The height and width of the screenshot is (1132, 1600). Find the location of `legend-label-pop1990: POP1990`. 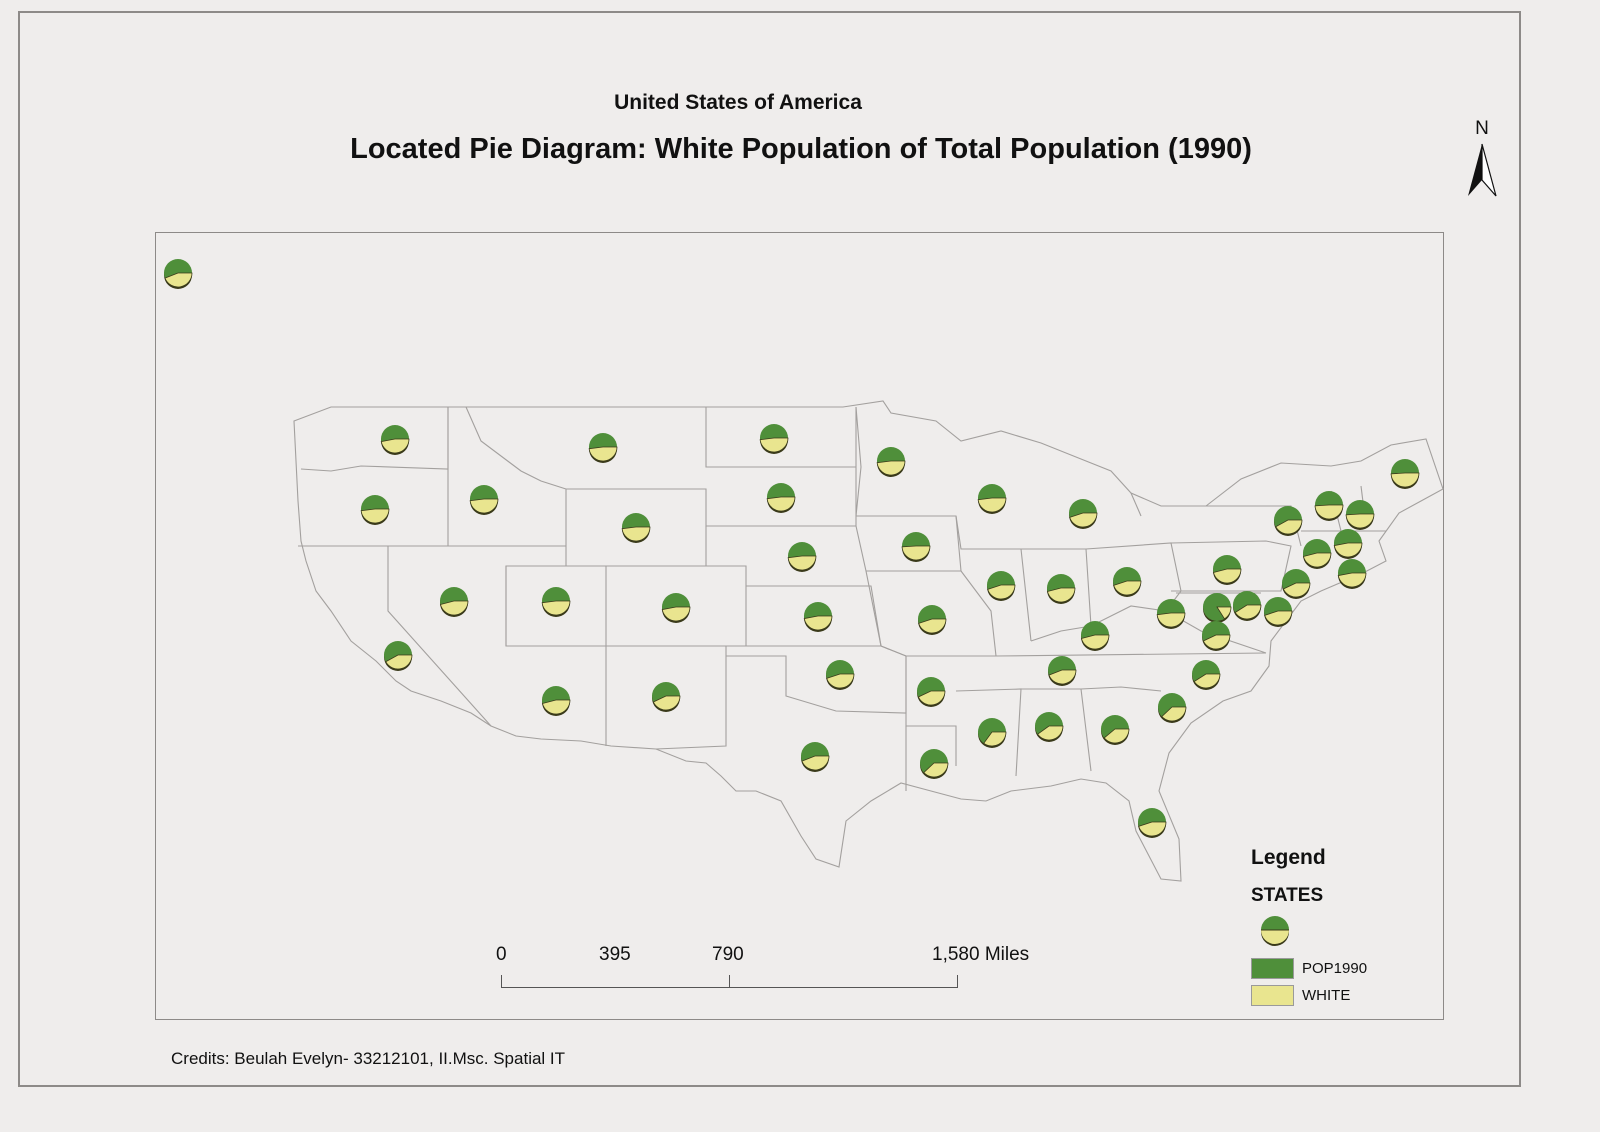

legend-label-pop1990: POP1990 is located at coordinates (1335, 968).